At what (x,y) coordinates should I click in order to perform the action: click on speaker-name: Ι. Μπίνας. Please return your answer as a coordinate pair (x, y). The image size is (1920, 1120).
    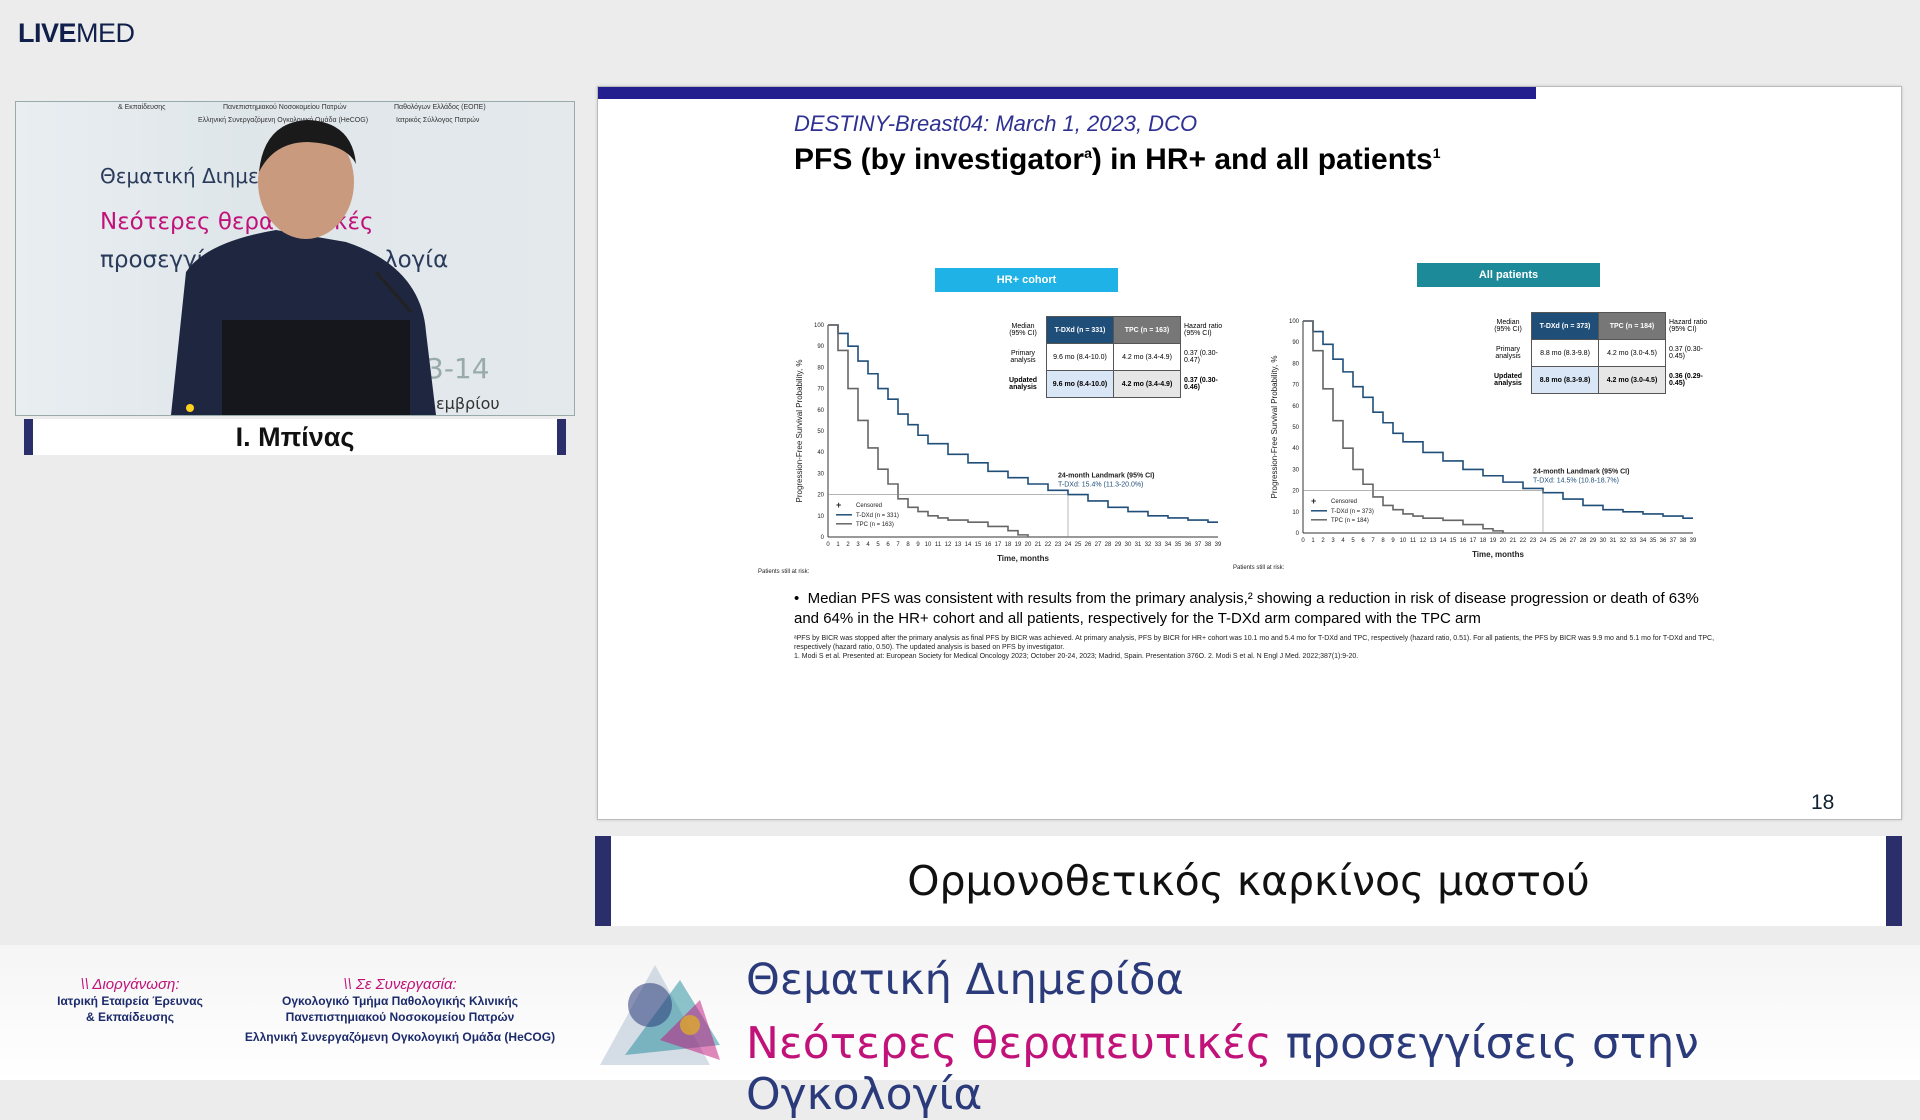
    Looking at the image, I should click on (295, 437).